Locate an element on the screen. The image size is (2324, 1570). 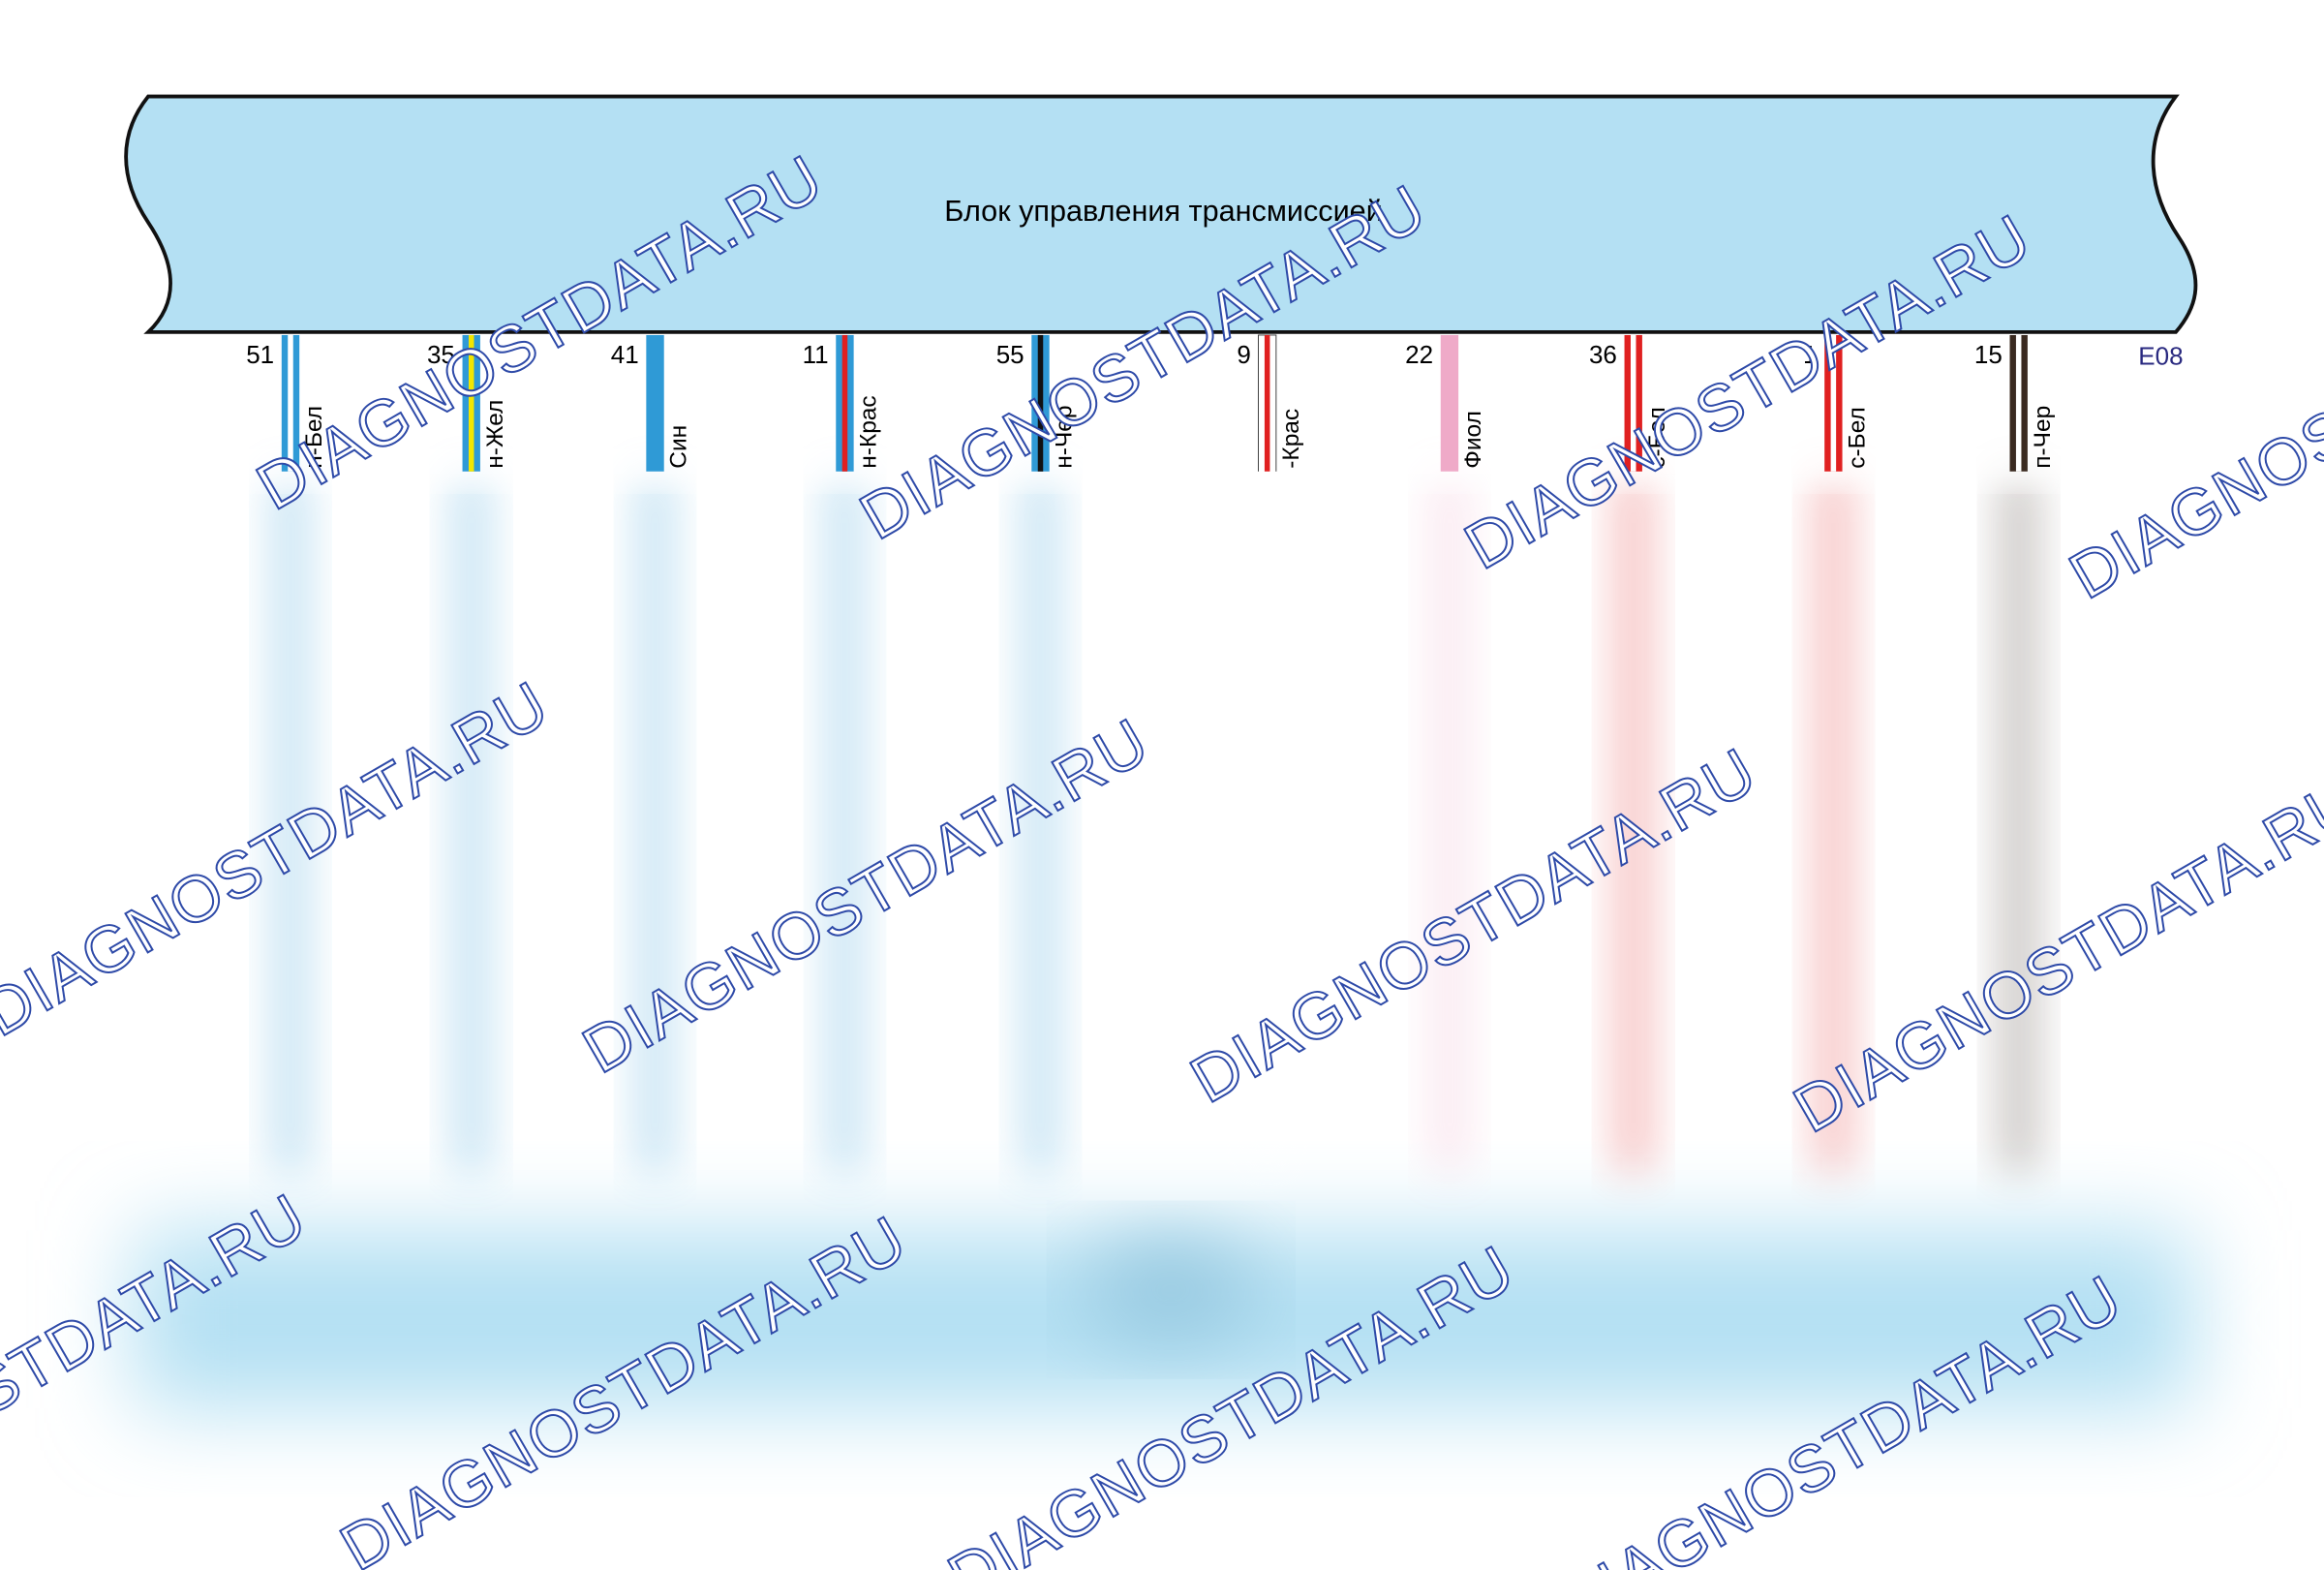
wire-label: н-Чер is located at coordinates (1065, 438).